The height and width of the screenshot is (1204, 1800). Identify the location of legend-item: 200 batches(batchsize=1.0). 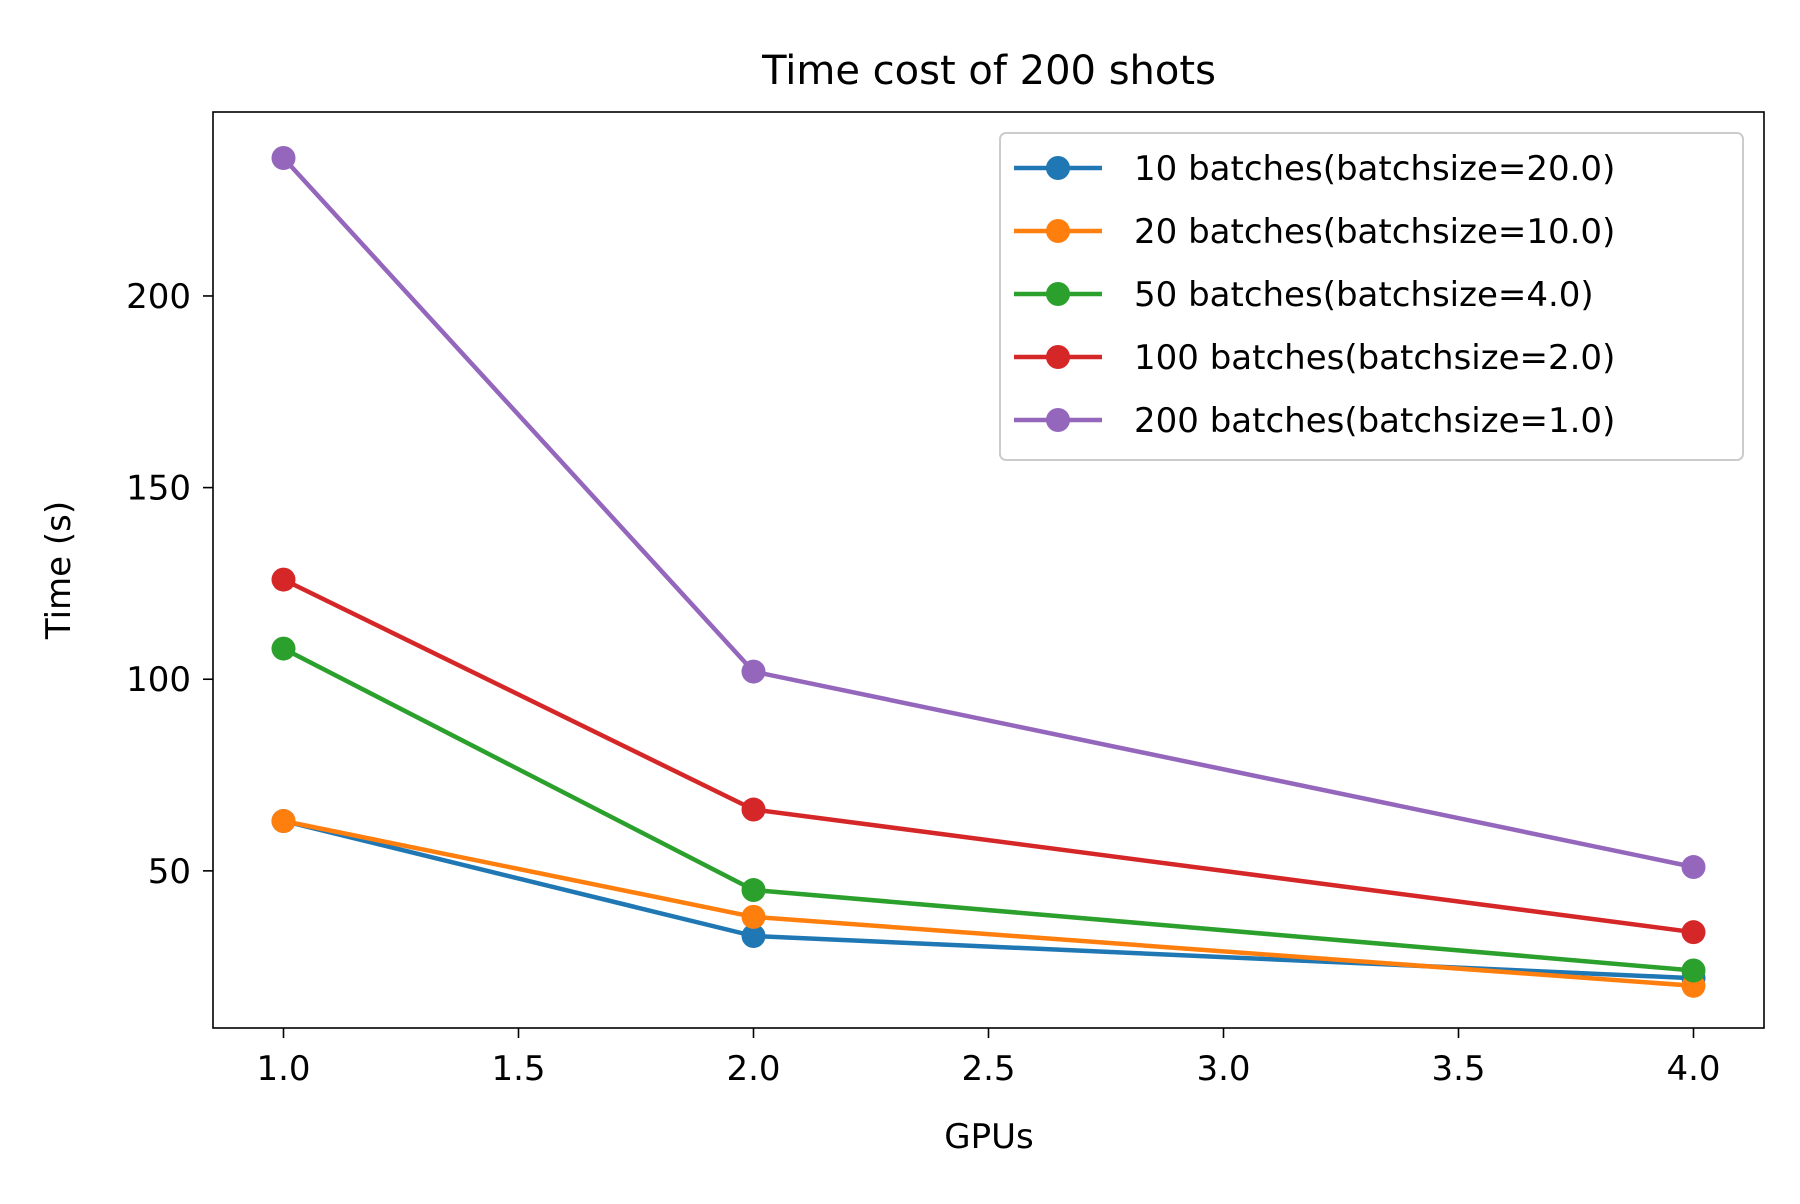
(1314, 421).